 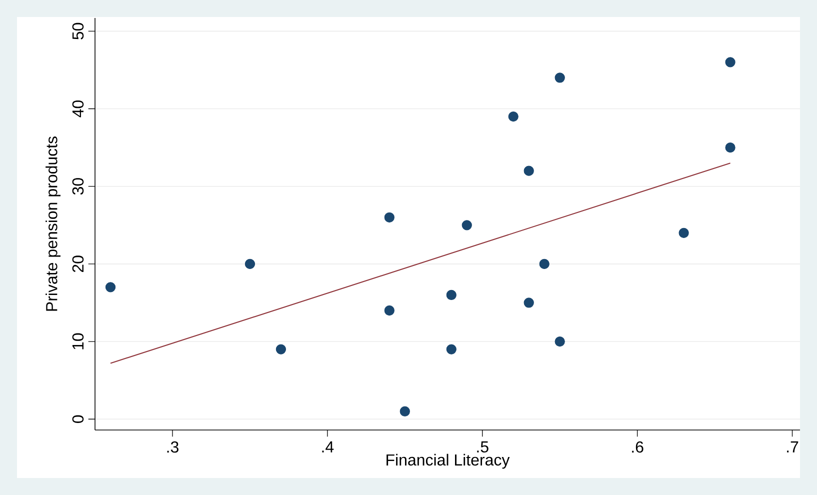 I want to click on y-tick-label: 40, so click(x=78, y=109).